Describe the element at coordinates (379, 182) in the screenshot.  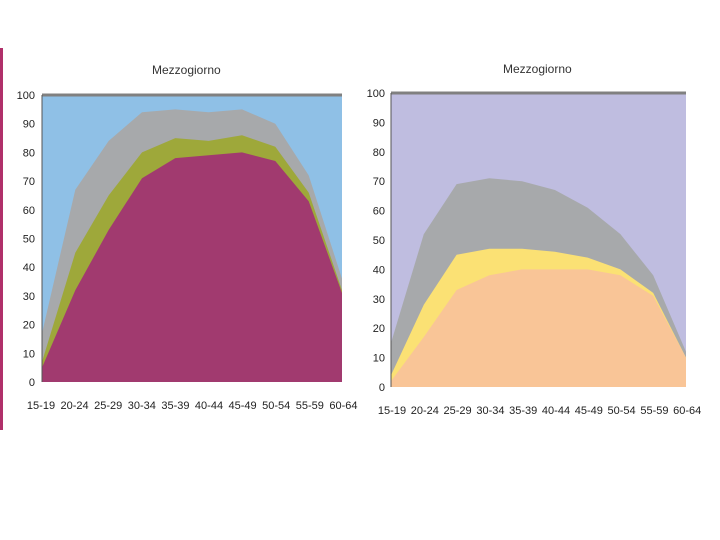
I see `right-y-tick-label: 70` at that location.